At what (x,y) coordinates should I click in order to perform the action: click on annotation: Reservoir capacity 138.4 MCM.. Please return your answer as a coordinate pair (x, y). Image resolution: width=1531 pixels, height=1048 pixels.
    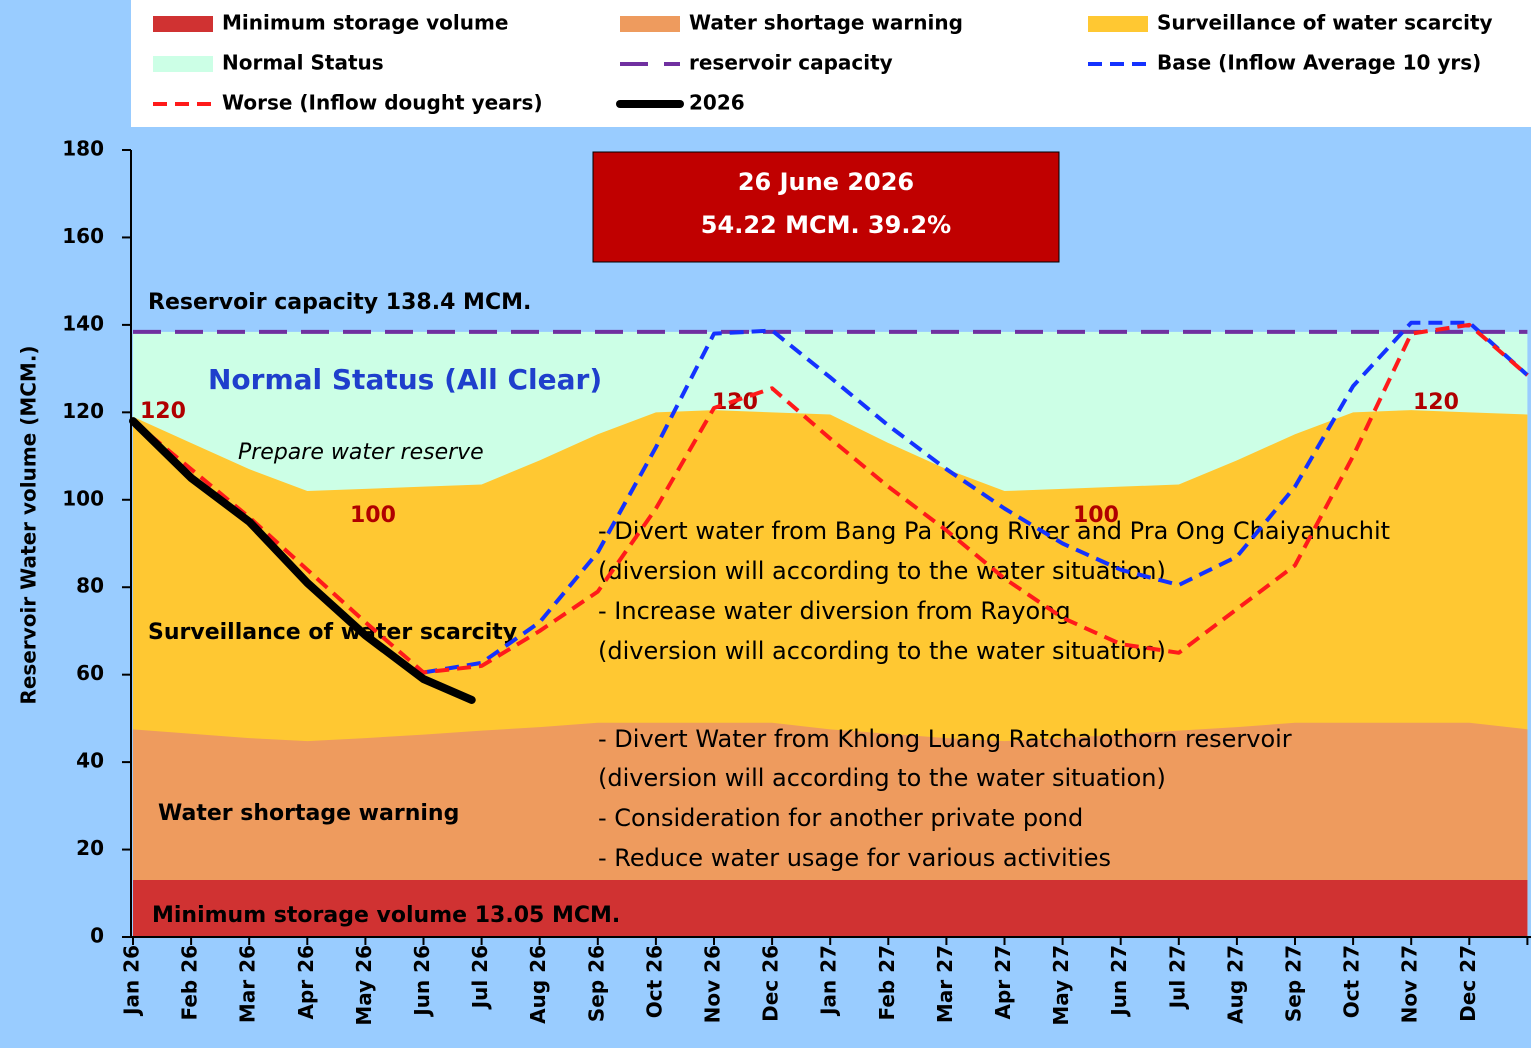
    Looking at the image, I should click on (339, 302).